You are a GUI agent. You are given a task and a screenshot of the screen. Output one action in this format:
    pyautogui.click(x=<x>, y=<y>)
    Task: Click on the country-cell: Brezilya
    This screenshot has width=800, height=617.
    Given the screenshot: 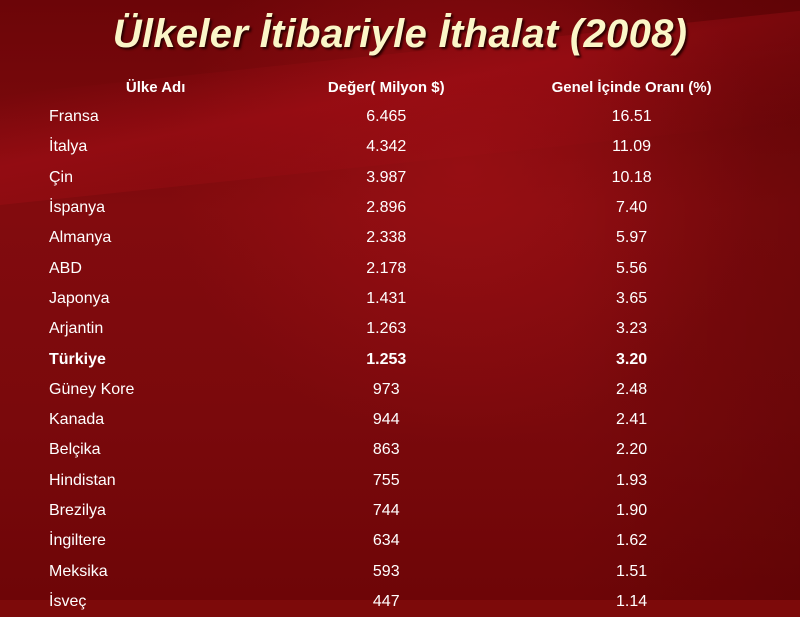 What is the action you would take?
    pyautogui.click(x=77, y=510)
    